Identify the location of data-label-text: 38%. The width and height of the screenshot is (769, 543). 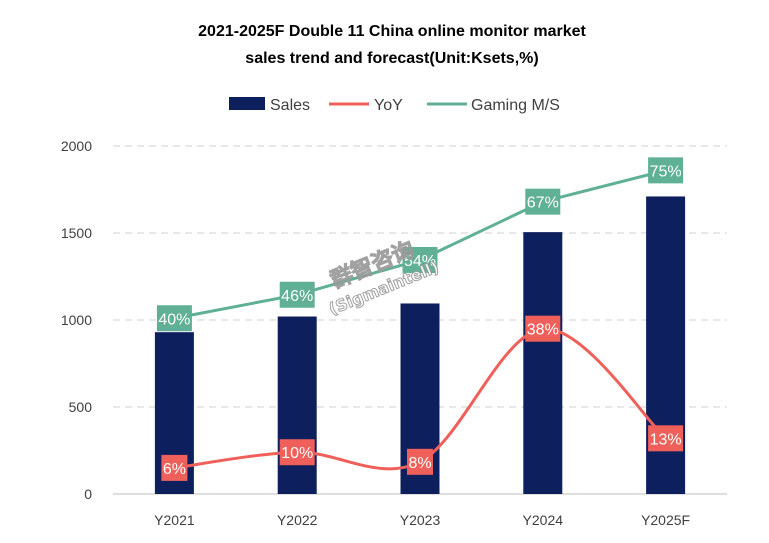
(543, 330).